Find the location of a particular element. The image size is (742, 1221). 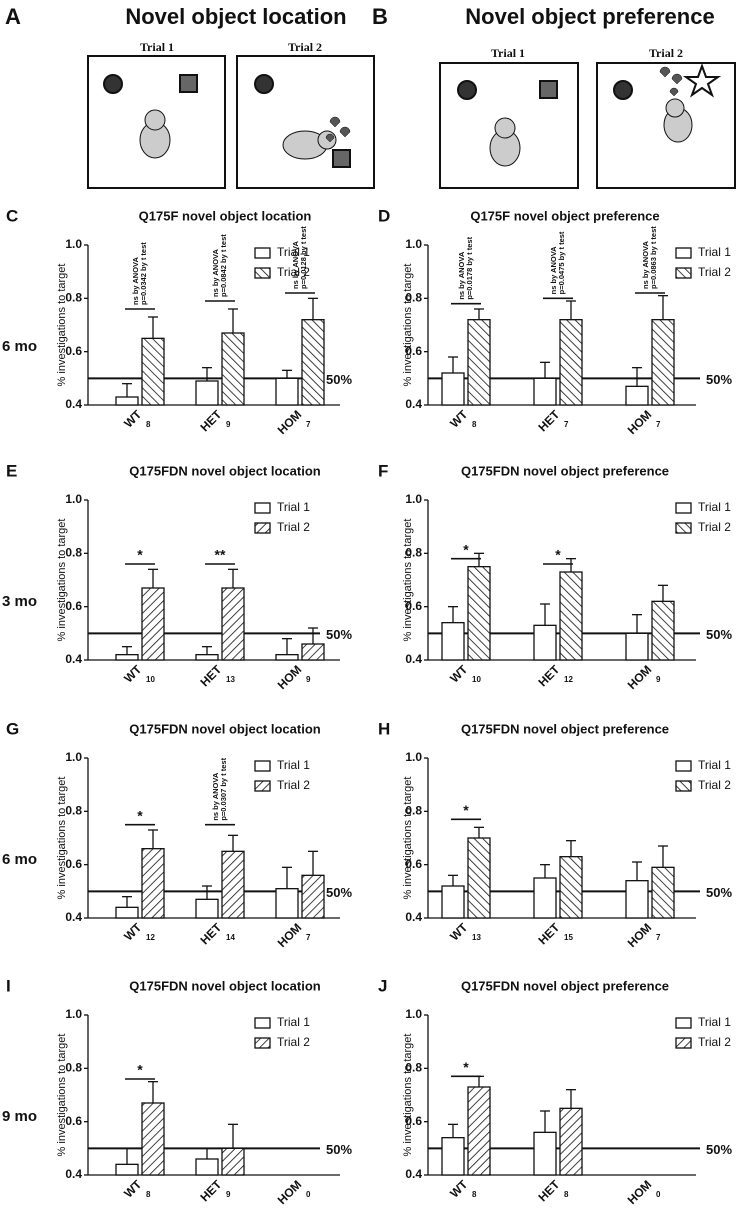

n-label: 15 is located at coordinates (568, 937).